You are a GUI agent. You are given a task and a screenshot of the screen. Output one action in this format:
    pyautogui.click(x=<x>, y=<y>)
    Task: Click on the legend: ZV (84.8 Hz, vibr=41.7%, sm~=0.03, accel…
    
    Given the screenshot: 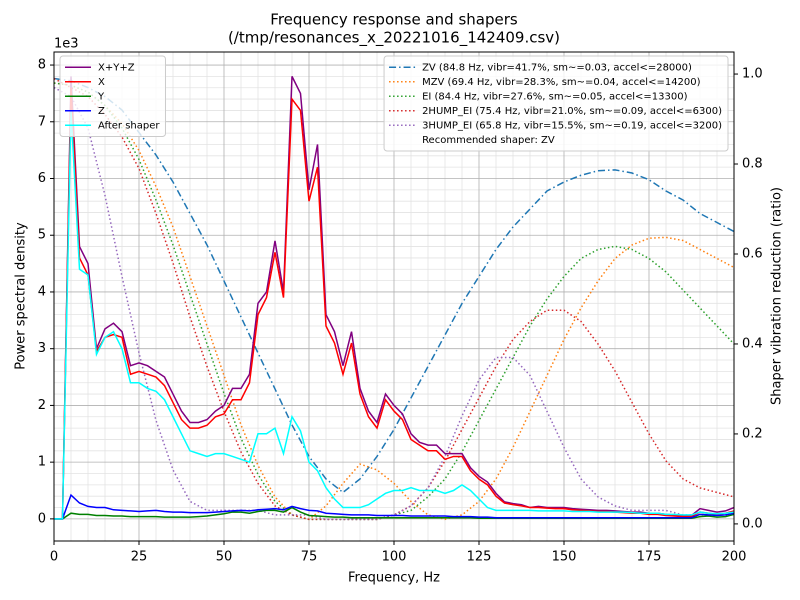 What is the action you would take?
    pyautogui.click(x=556, y=103)
    